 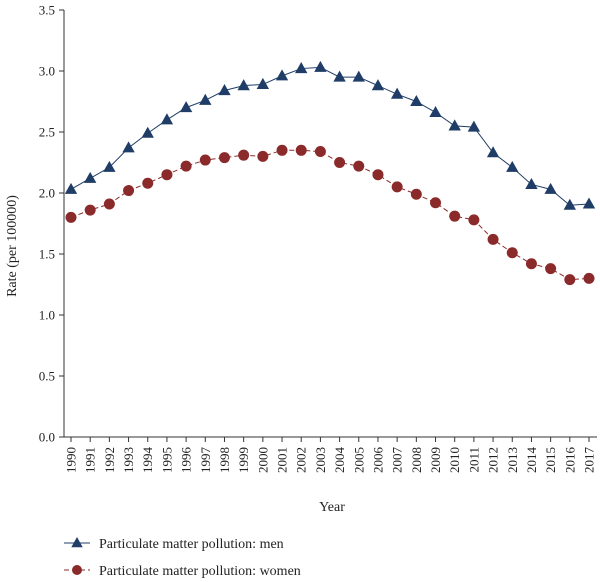 I want to click on x-tick-label: 2015, so click(x=550, y=460).